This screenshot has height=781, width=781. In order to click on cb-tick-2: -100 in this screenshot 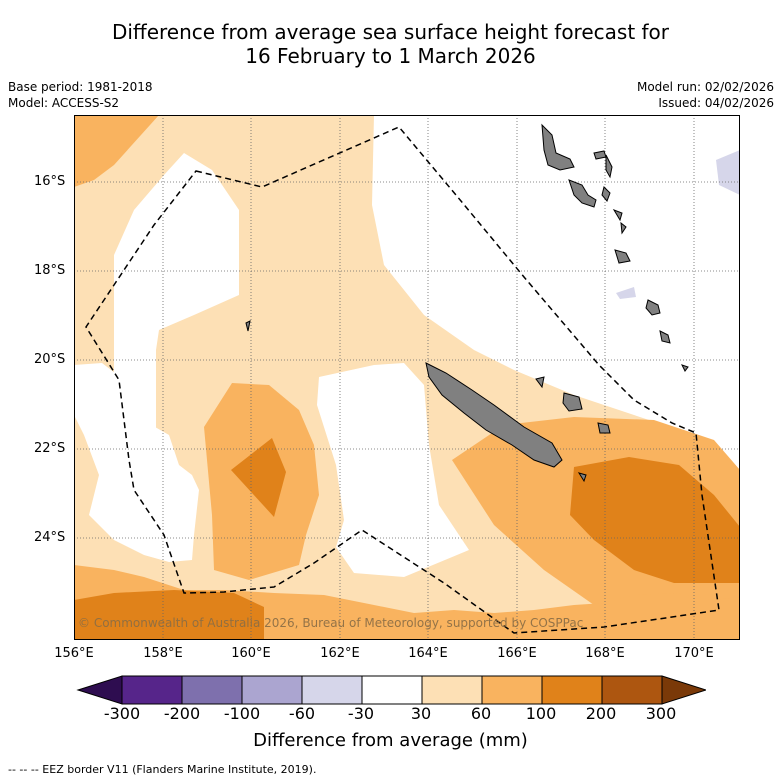, I will do `click(242, 713)`.